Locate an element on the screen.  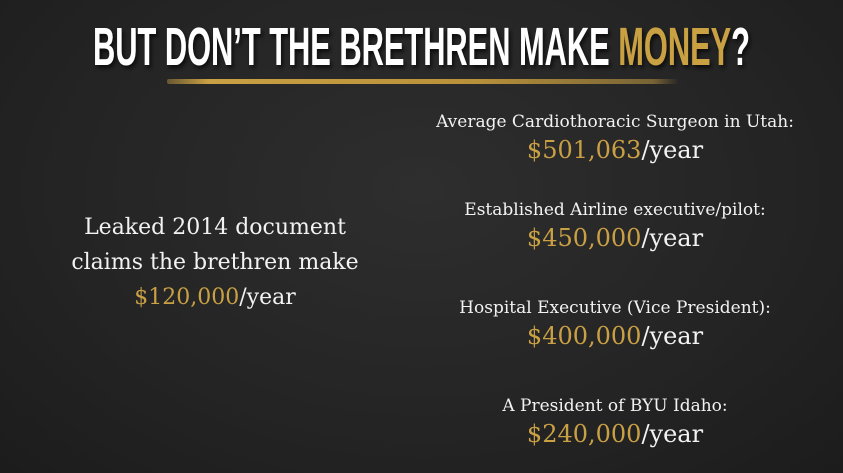
amount-value: $400,000 is located at coordinates (584, 336).